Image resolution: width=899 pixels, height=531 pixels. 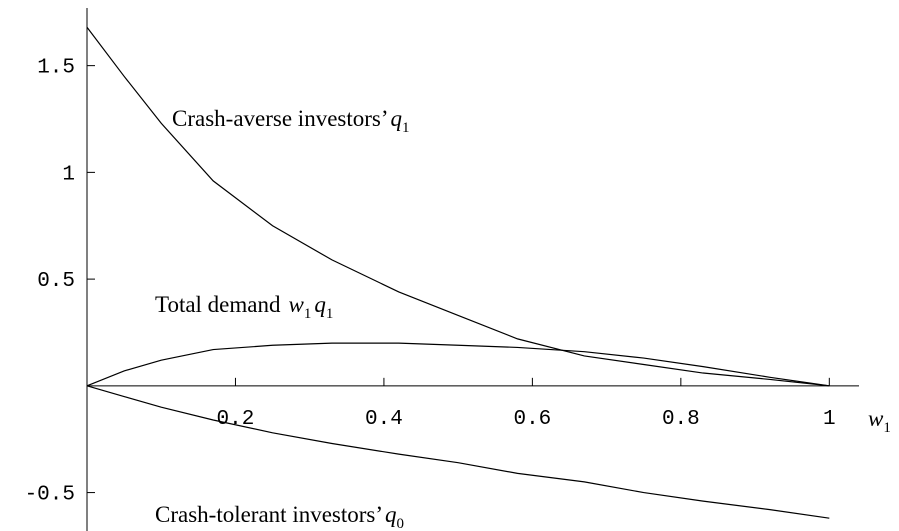 What do you see at coordinates (218, 304) in the screenshot?
I see `label-name: Total demand` at bounding box center [218, 304].